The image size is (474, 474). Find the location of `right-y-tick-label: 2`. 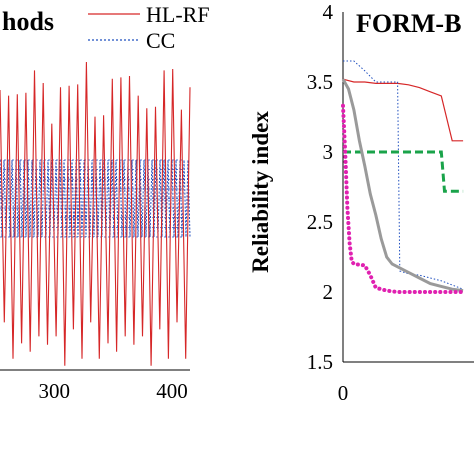

right-y-tick-label: 2 is located at coordinates (328, 292).